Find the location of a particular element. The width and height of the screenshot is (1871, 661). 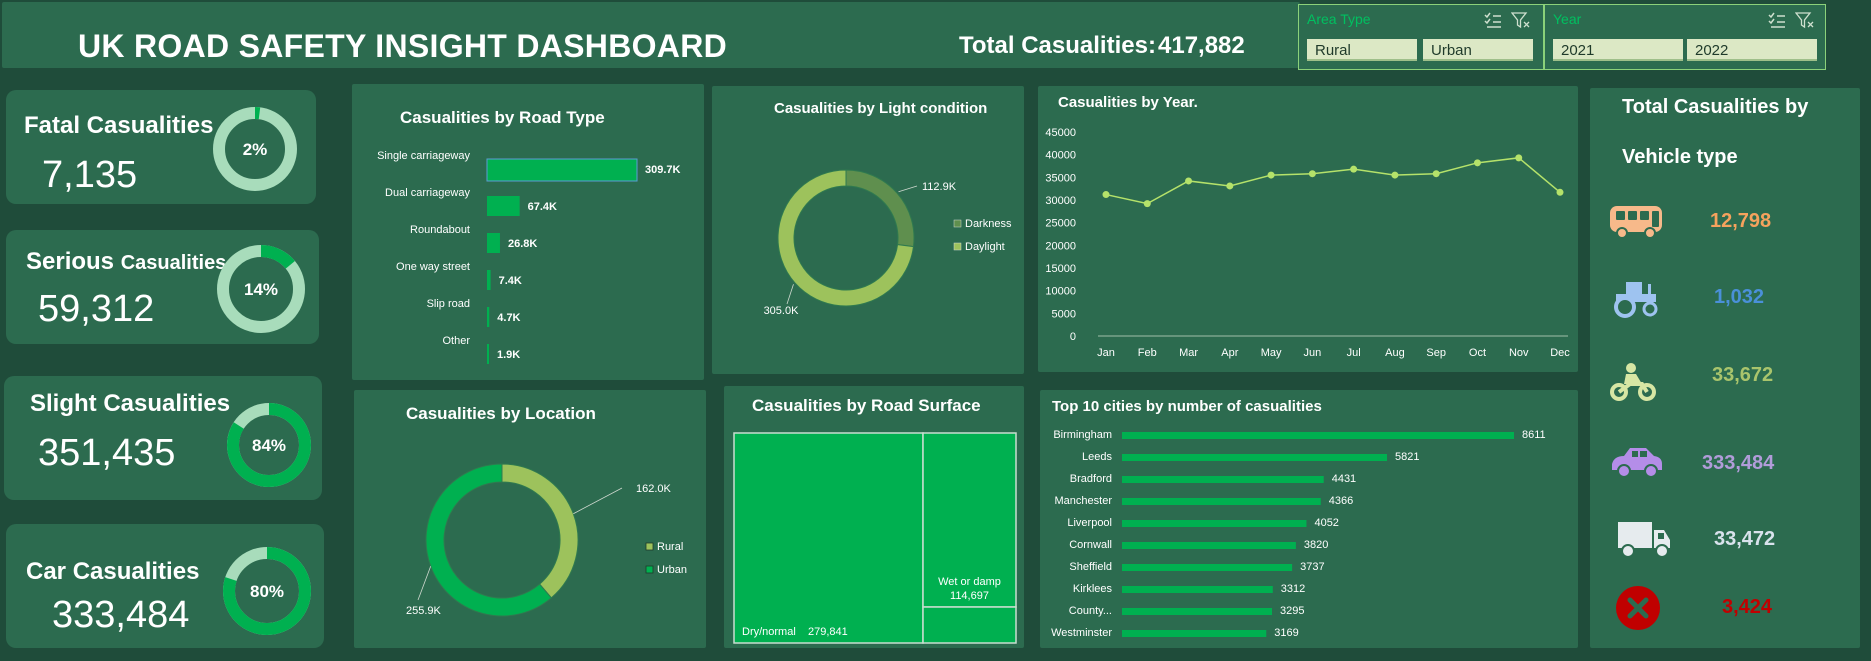

y-tick-label: 35000 is located at coordinates (1060, 178).